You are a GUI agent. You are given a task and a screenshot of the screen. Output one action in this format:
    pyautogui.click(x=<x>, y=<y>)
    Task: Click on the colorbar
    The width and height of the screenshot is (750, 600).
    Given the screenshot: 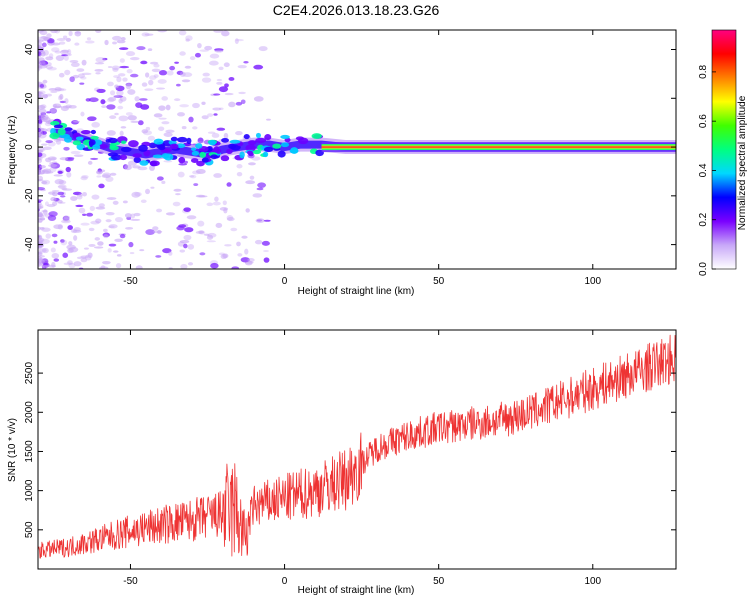 What is the action you would take?
    pyautogui.click(x=724, y=149)
    